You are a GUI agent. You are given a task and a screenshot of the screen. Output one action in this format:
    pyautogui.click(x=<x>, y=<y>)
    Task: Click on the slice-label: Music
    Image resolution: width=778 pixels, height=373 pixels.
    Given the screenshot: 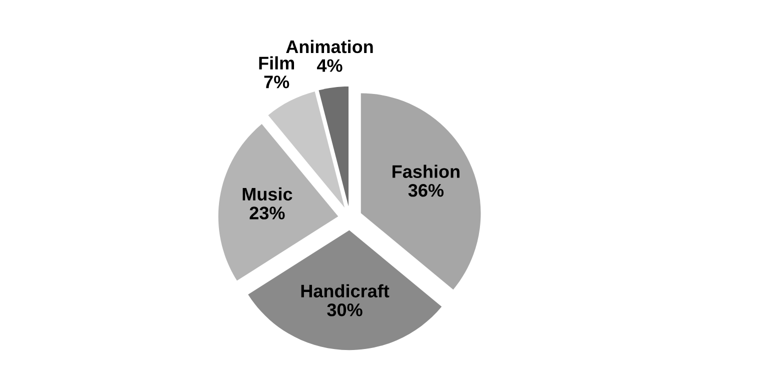 What is the action you would take?
    pyautogui.click(x=267, y=194)
    